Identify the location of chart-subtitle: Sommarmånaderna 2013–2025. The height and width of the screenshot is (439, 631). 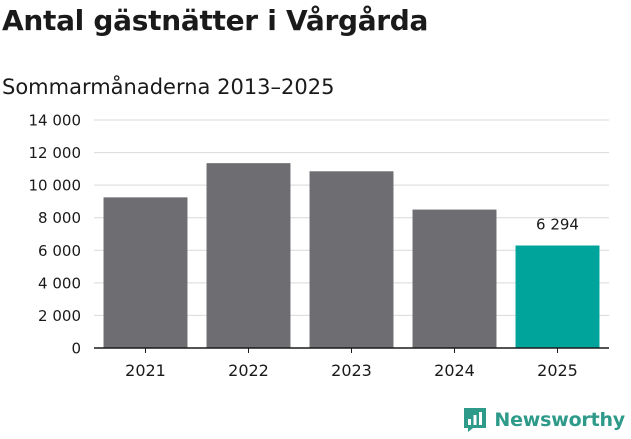
(168, 87).